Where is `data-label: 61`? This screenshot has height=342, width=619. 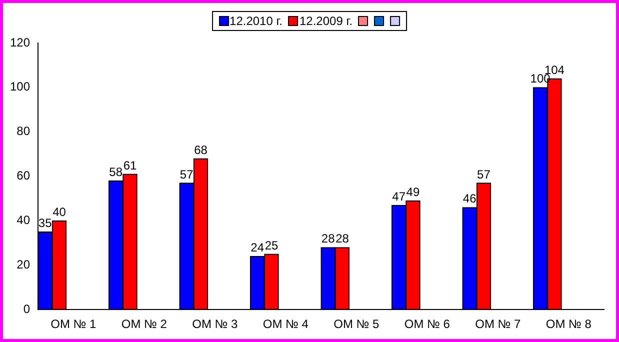
data-label: 61 is located at coordinates (130, 165).